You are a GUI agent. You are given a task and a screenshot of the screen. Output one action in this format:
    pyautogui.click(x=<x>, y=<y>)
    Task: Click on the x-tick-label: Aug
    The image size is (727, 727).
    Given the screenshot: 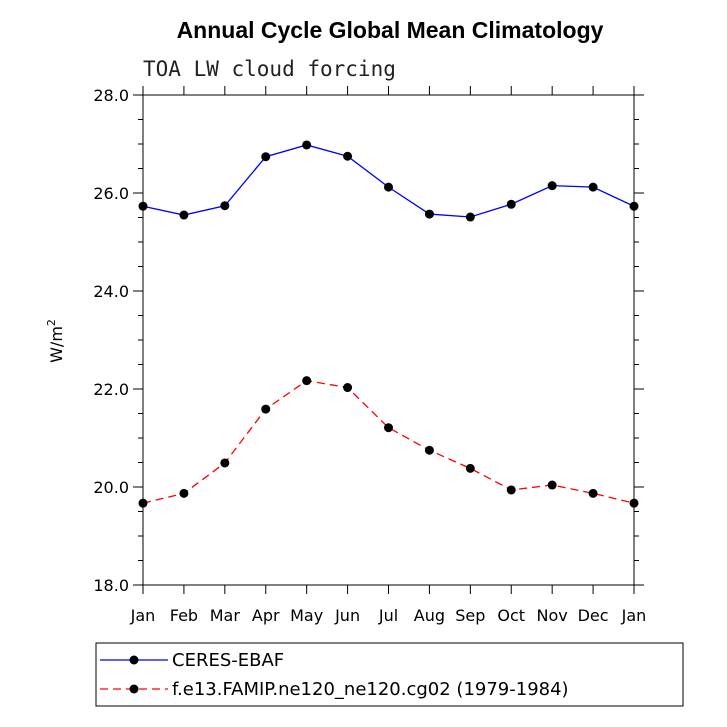 What is the action you would take?
    pyautogui.click(x=429, y=615)
    